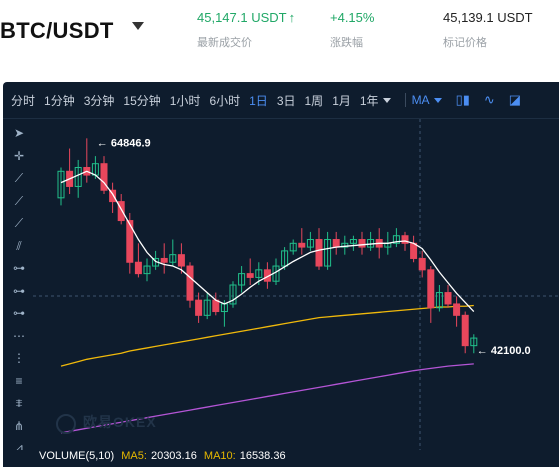  Describe the element at coordinates (19, 335) in the screenshot. I see `range-icon: ⋯` at that location.